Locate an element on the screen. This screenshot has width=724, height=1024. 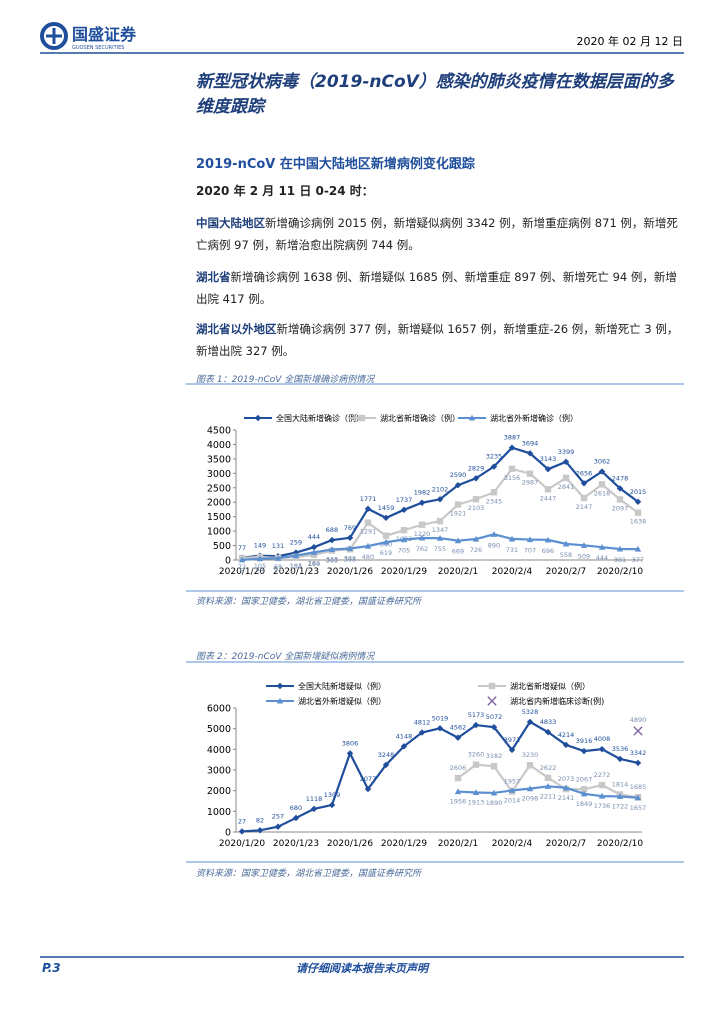
data-label: 707 is located at coordinates (530, 551).